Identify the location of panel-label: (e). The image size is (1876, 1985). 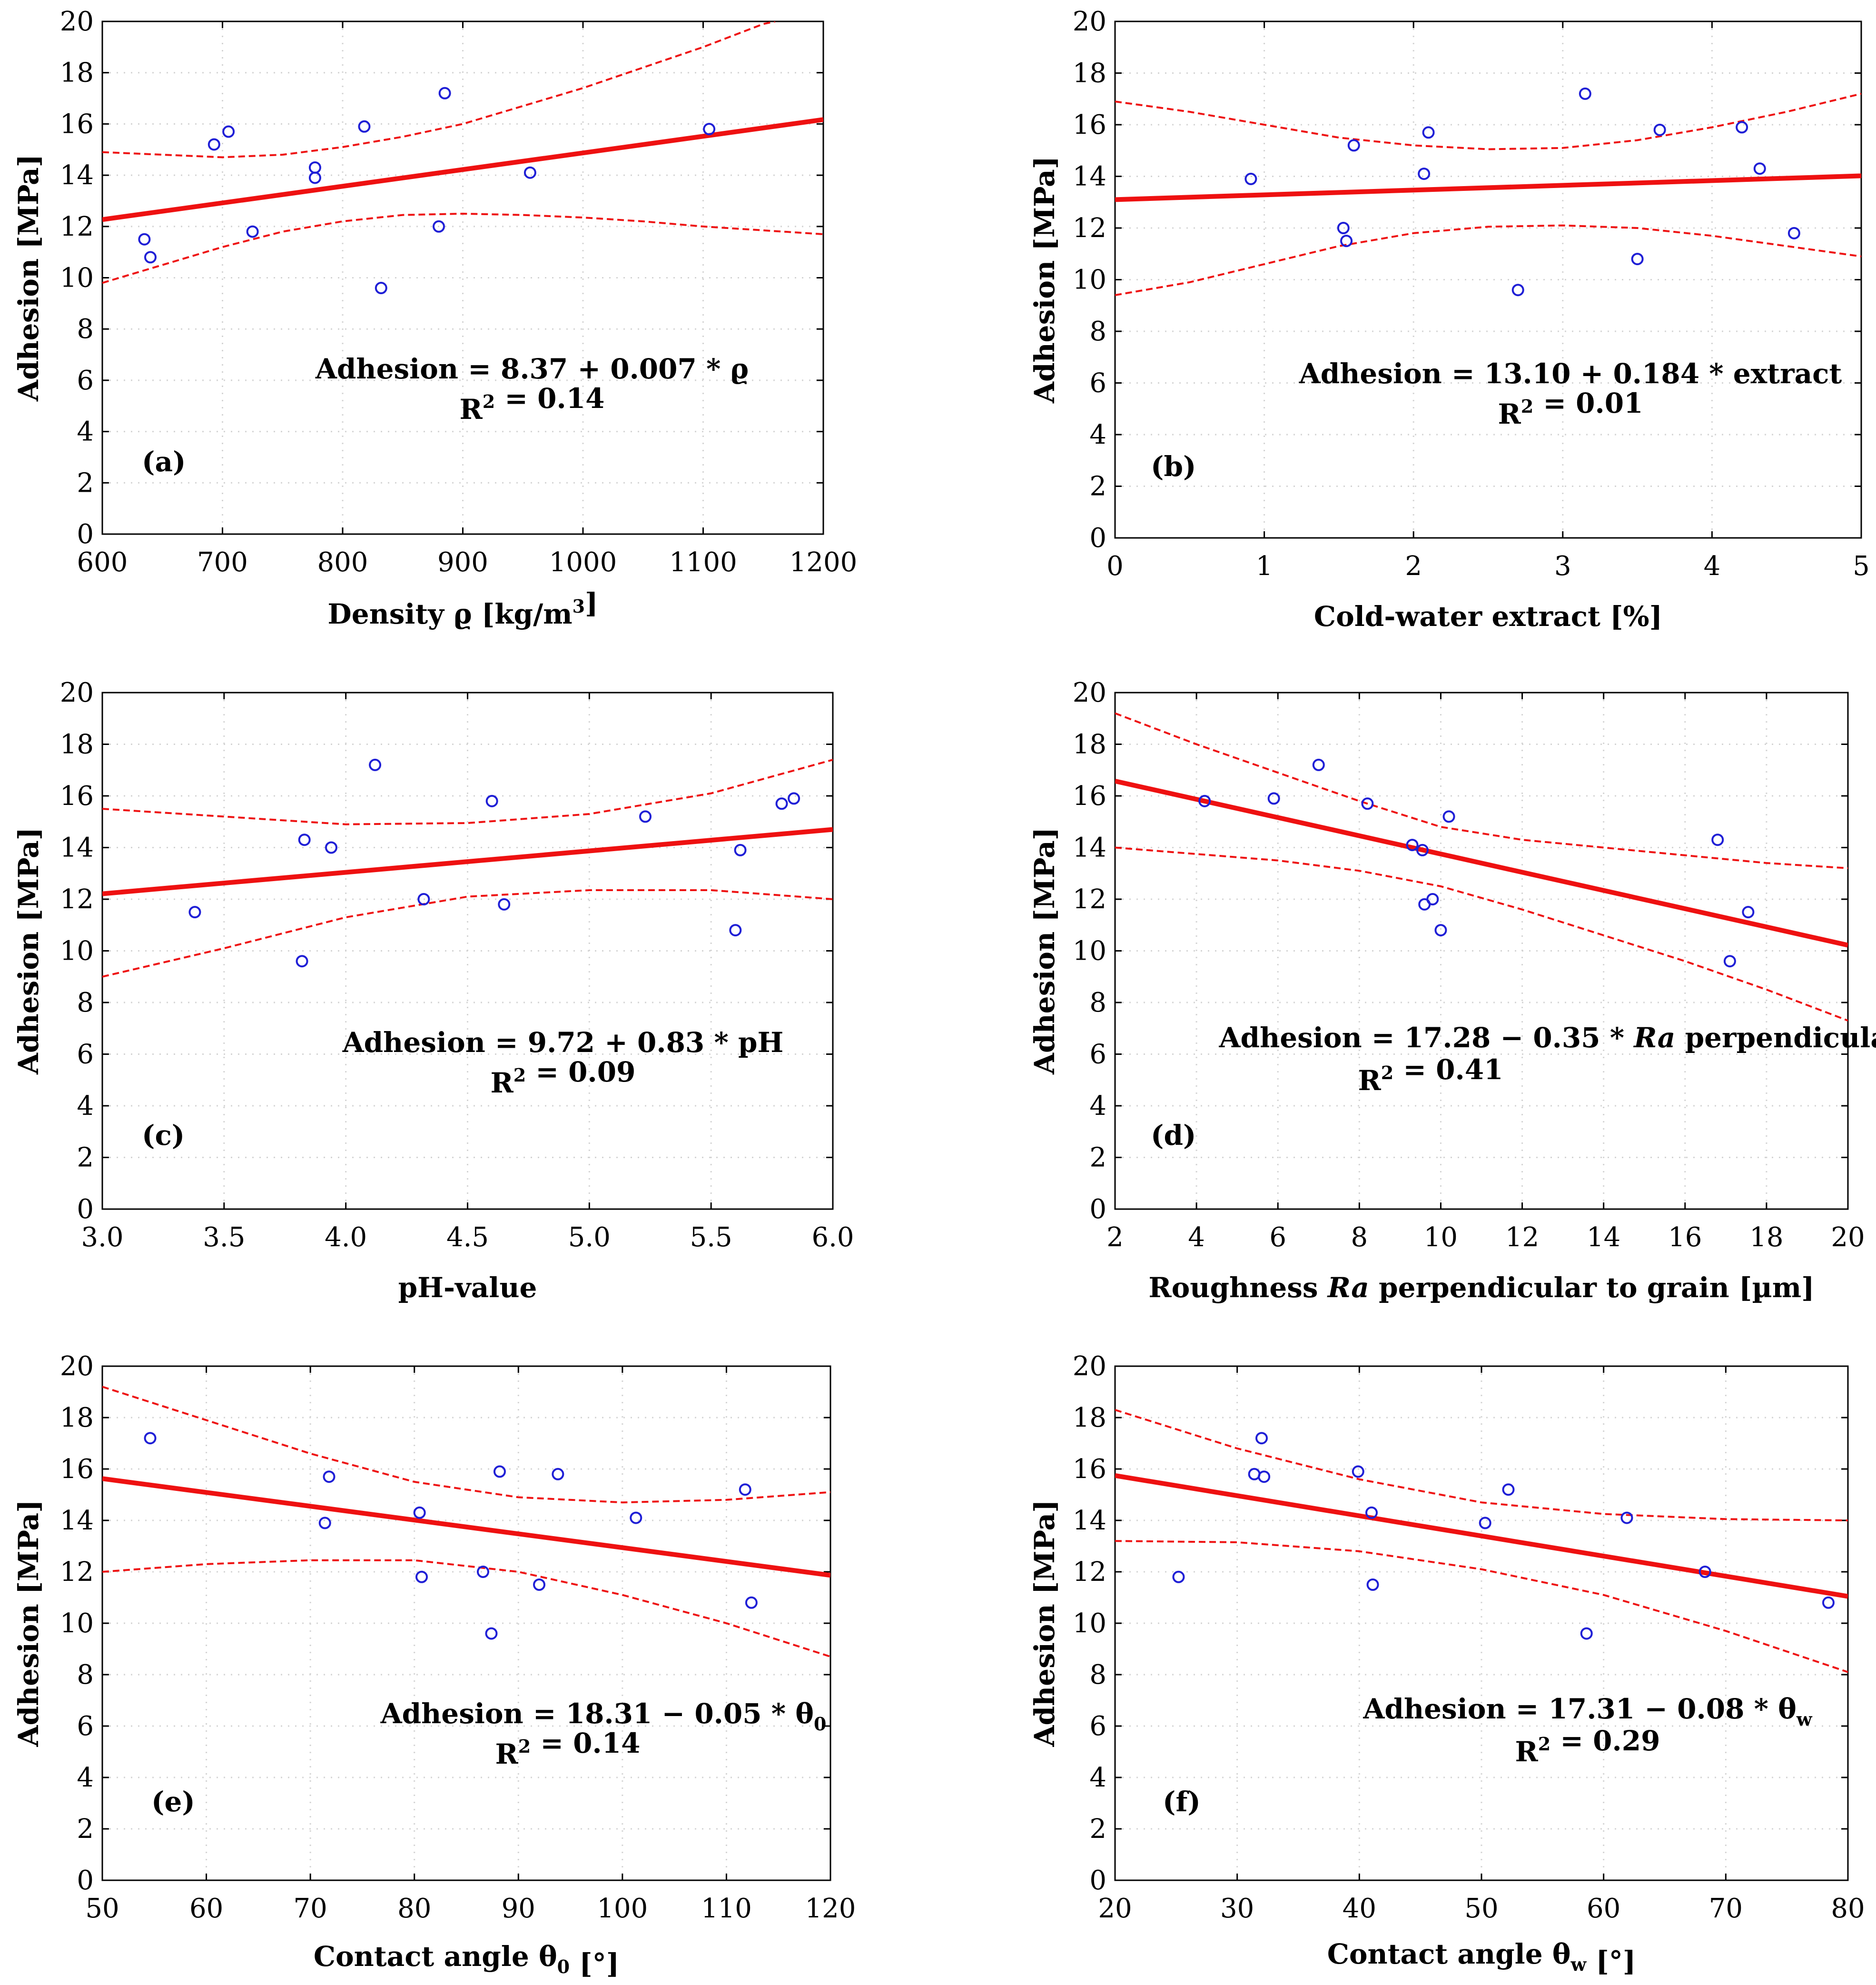
(173, 1802).